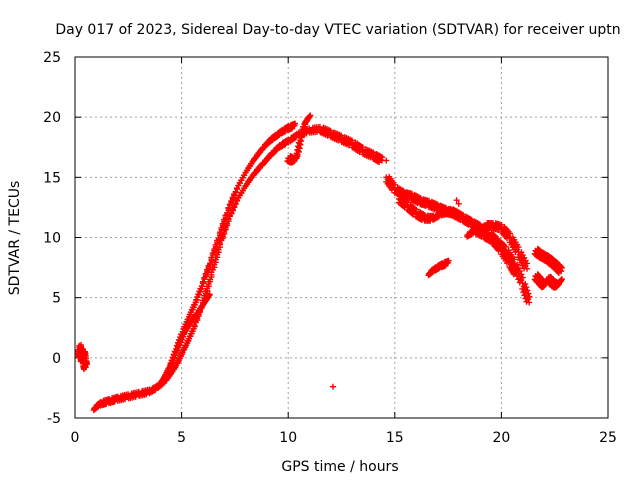 The image size is (640, 480). Describe the element at coordinates (52, 118) in the screenshot. I see `y-tick-label: 20` at that location.